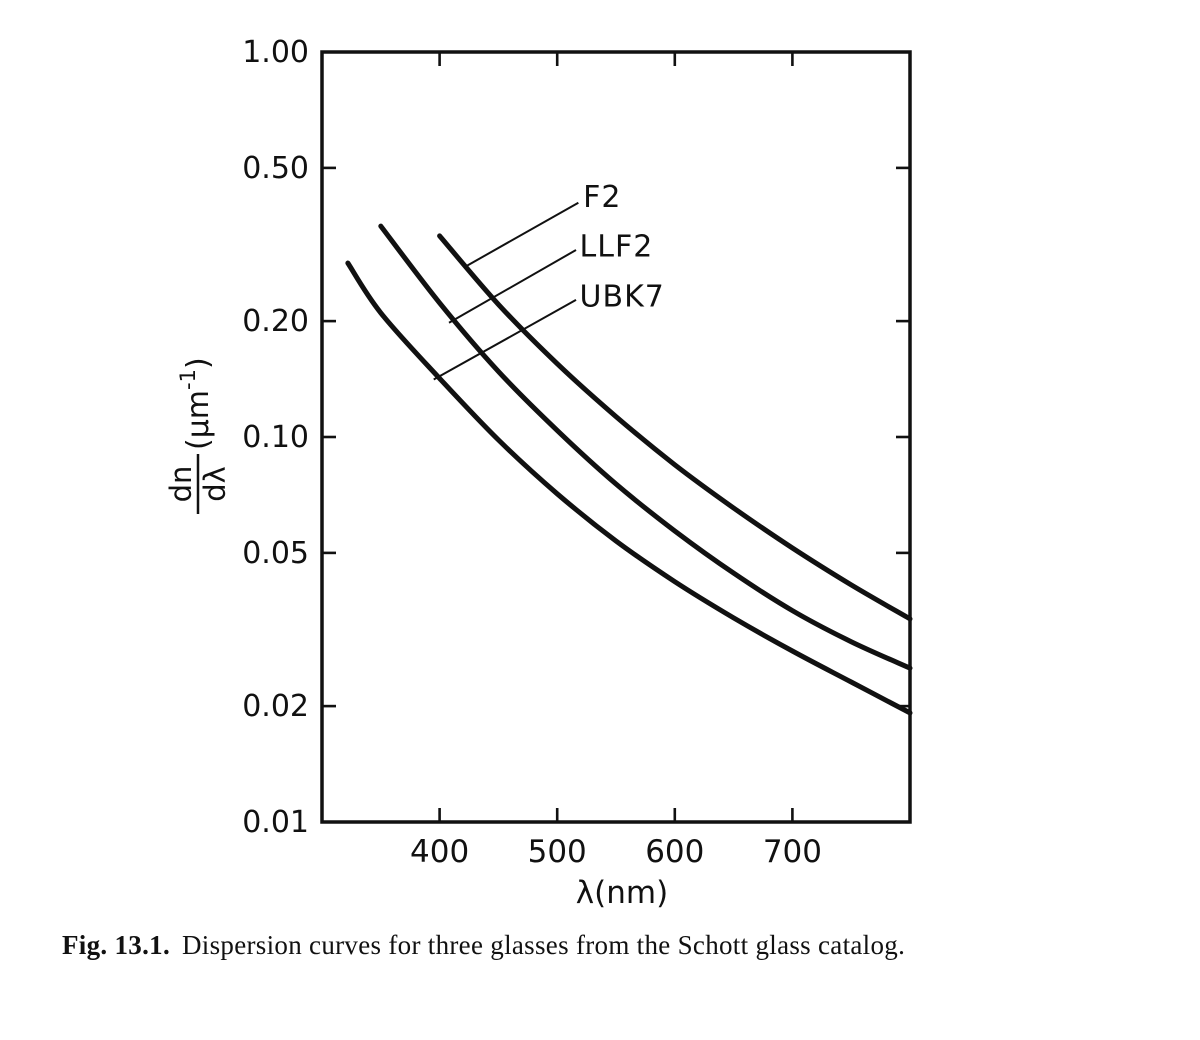 The width and height of the screenshot is (1200, 1040). I want to click on leader-line-F2, so click(521, 235).